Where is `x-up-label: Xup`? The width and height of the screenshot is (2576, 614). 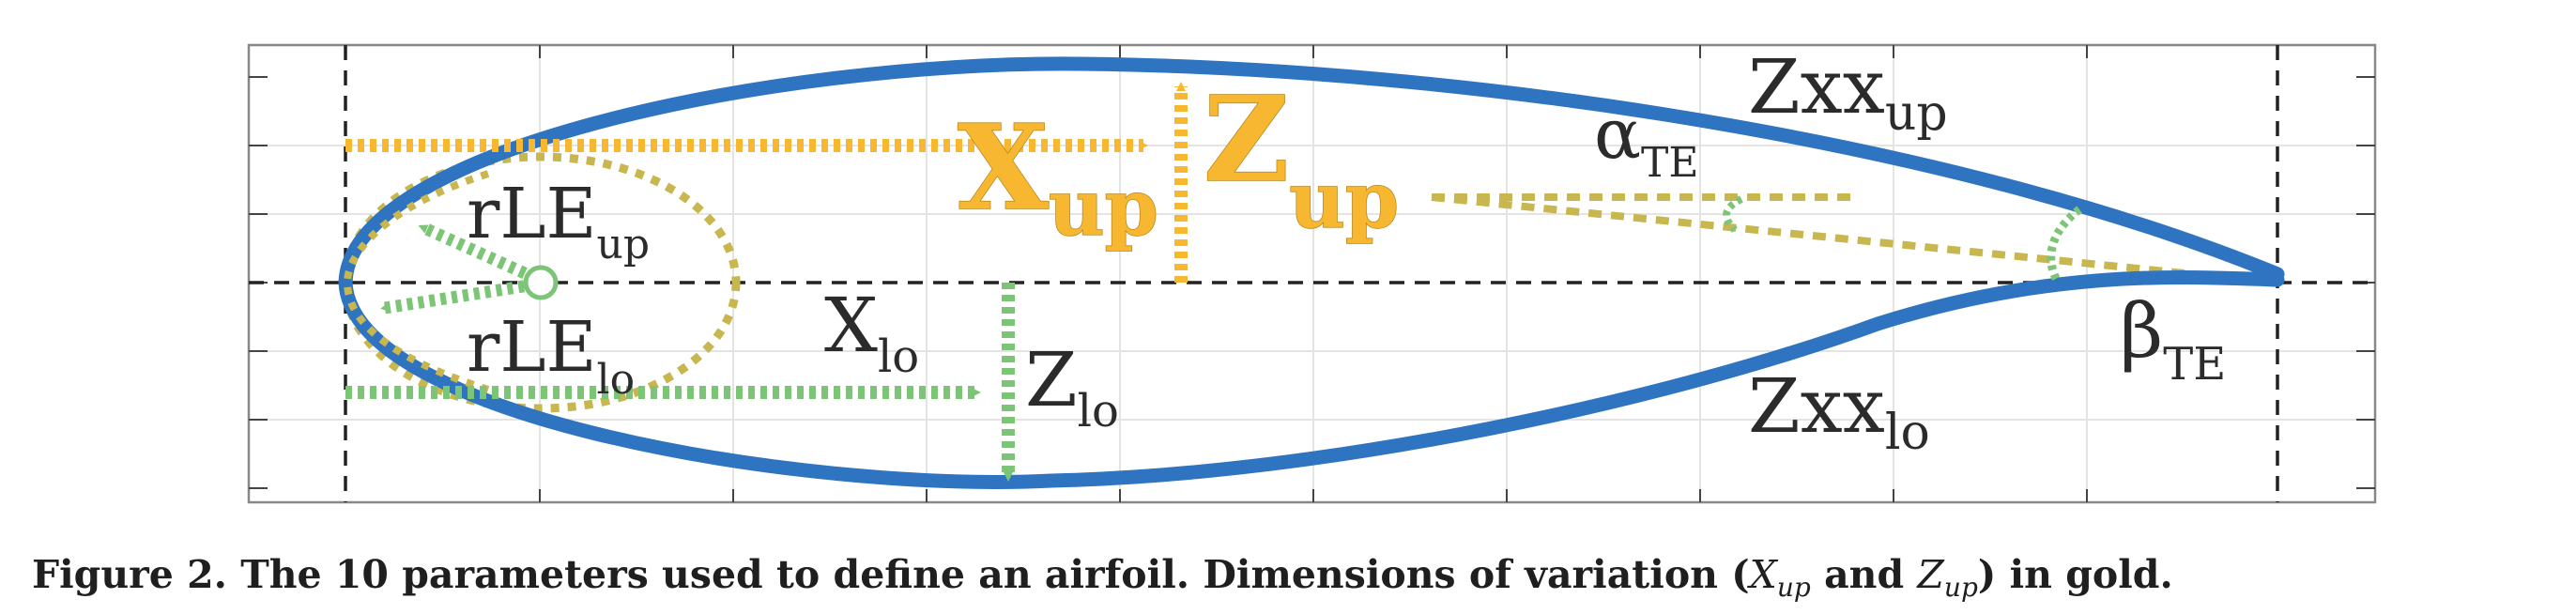 x-up-label: Xup is located at coordinates (1058, 176).